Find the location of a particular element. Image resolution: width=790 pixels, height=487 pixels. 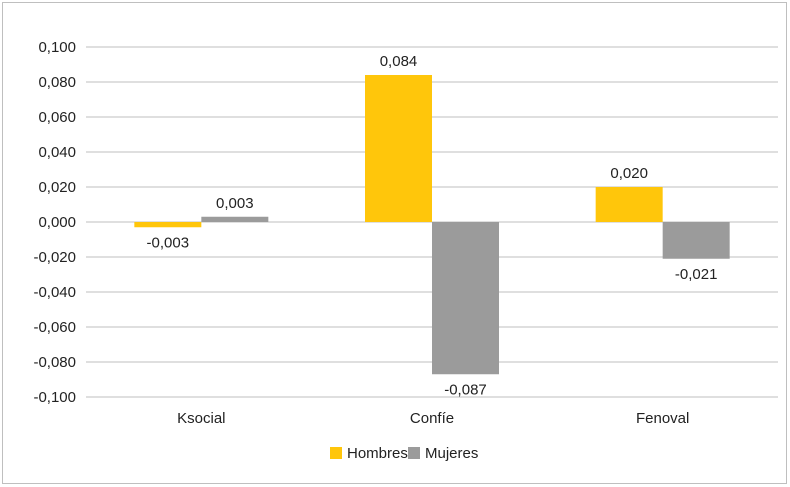

y-tick-label: 0,040 is located at coordinates (57, 152).